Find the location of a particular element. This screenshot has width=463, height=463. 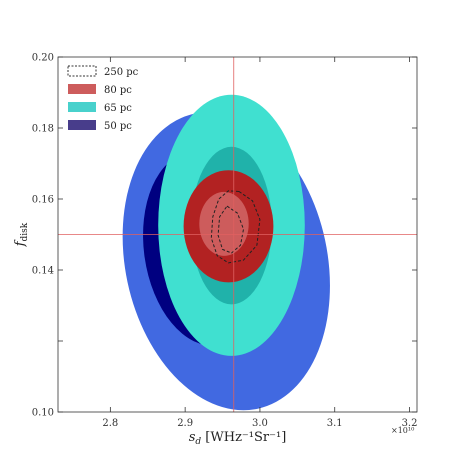

x-tick-label: 3.1 is located at coordinates (335, 423).